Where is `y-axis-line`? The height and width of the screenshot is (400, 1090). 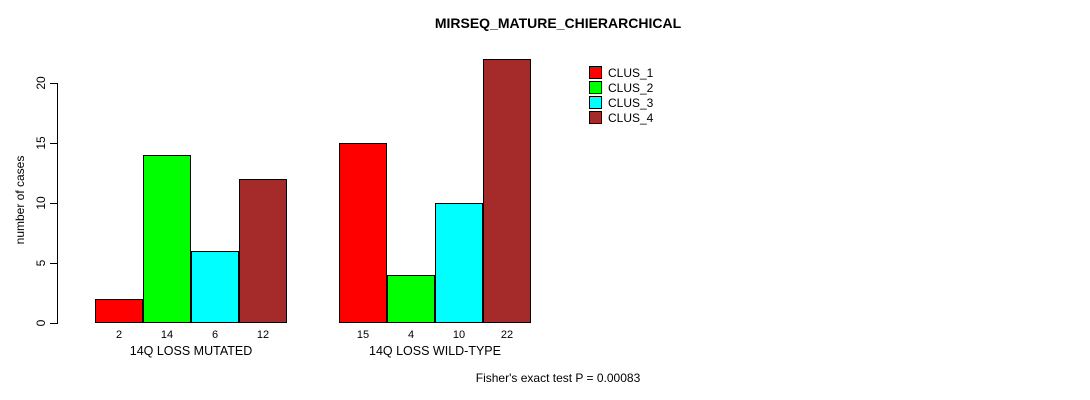 y-axis-line is located at coordinates (57, 203).